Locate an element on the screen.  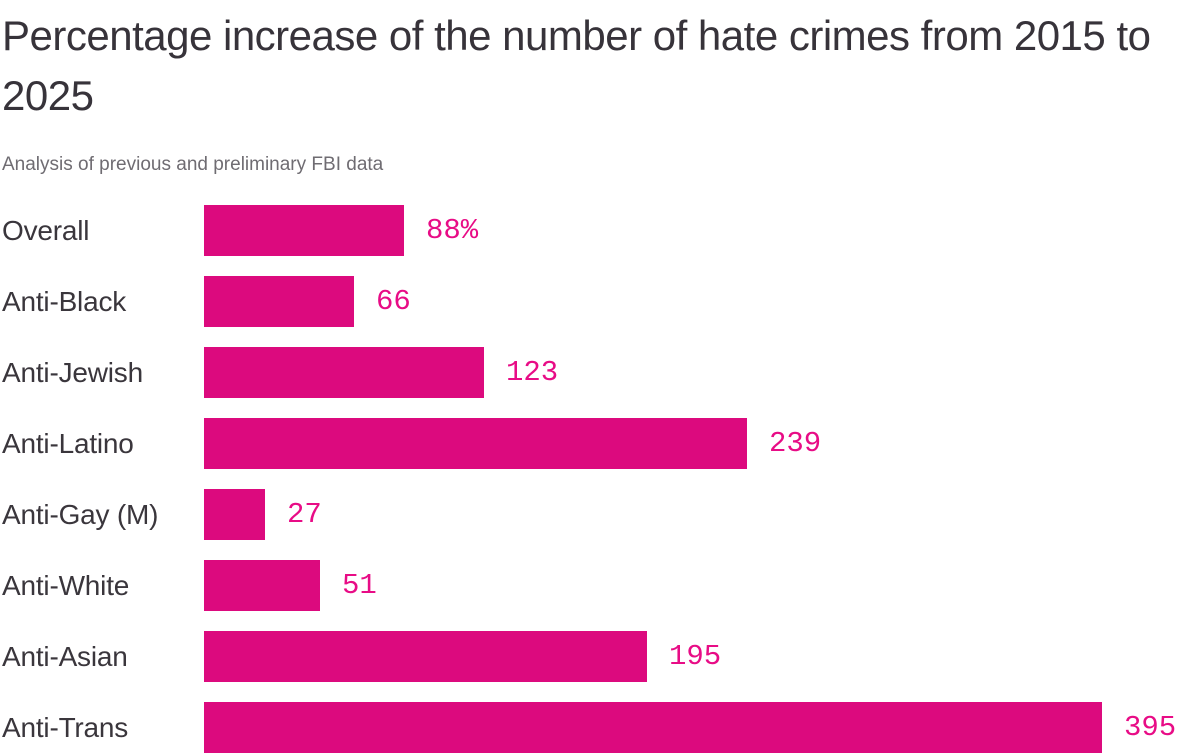
chart-row: Anti-Latino 239 is located at coordinates (601, 443).